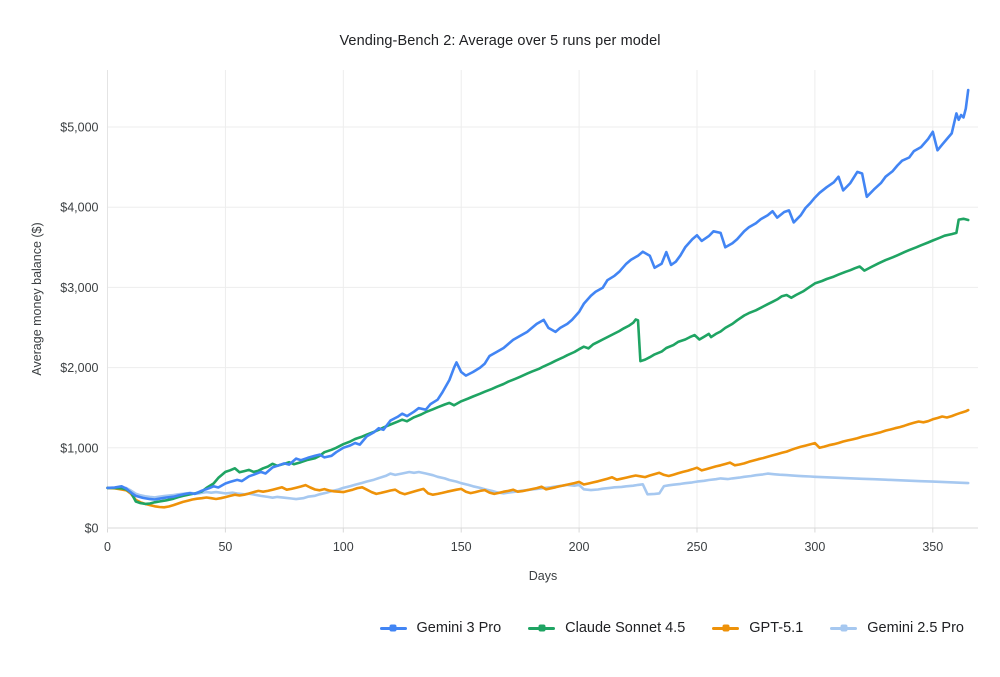  What do you see at coordinates (543, 576) in the screenshot?
I see `x-axis-title: Days` at bounding box center [543, 576].